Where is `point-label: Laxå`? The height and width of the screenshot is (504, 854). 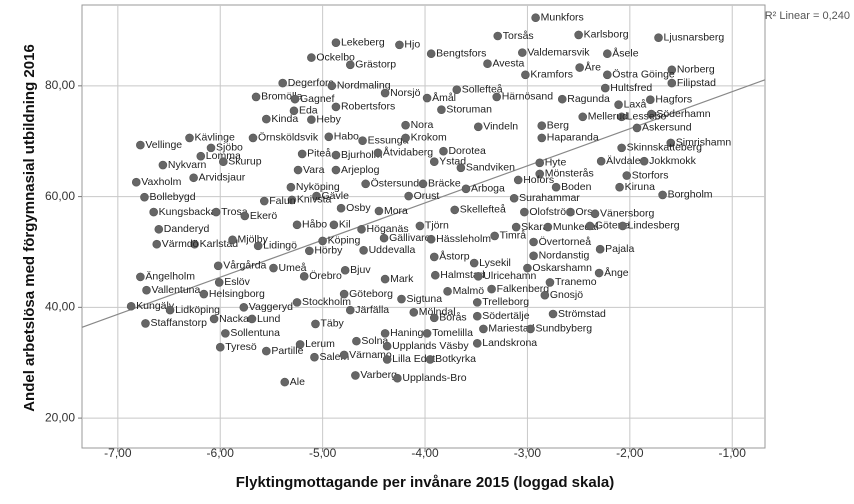 point-label: Laxå is located at coordinates (635, 104).